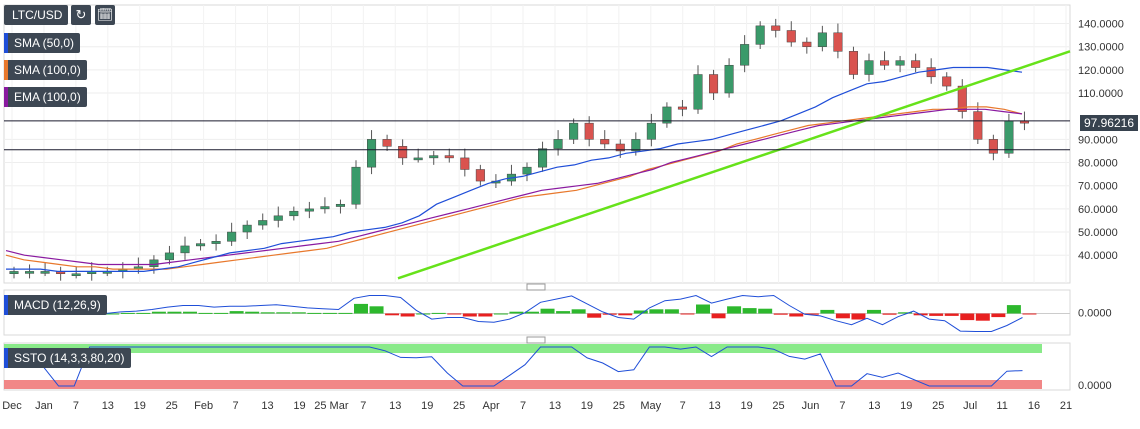 Image resolution: width=1140 pixels, height=429 pixels. What do you see at coordinates (55, 305) in the screenshot?
I see `macd-label: MACD (12,26,9)` at bounding box center [55, 305].